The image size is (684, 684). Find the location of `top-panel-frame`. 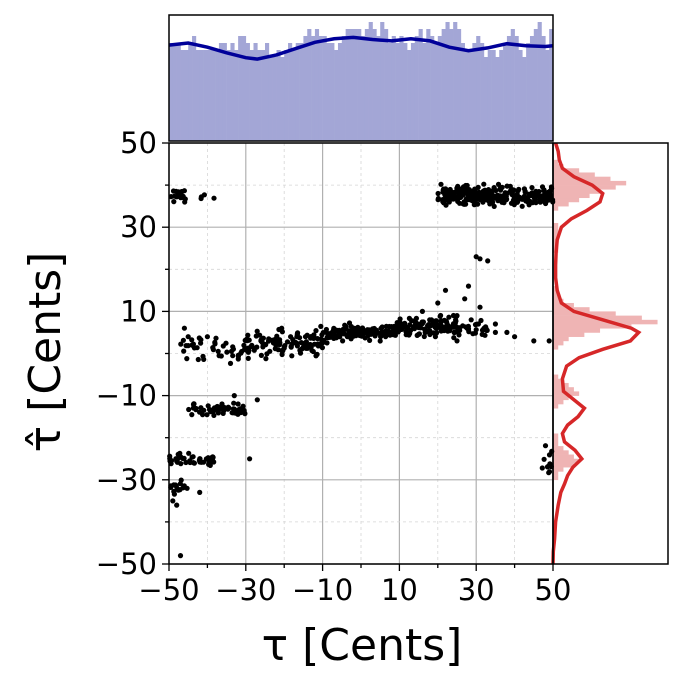

top-panel-frame is located at coordinates (361, 78).